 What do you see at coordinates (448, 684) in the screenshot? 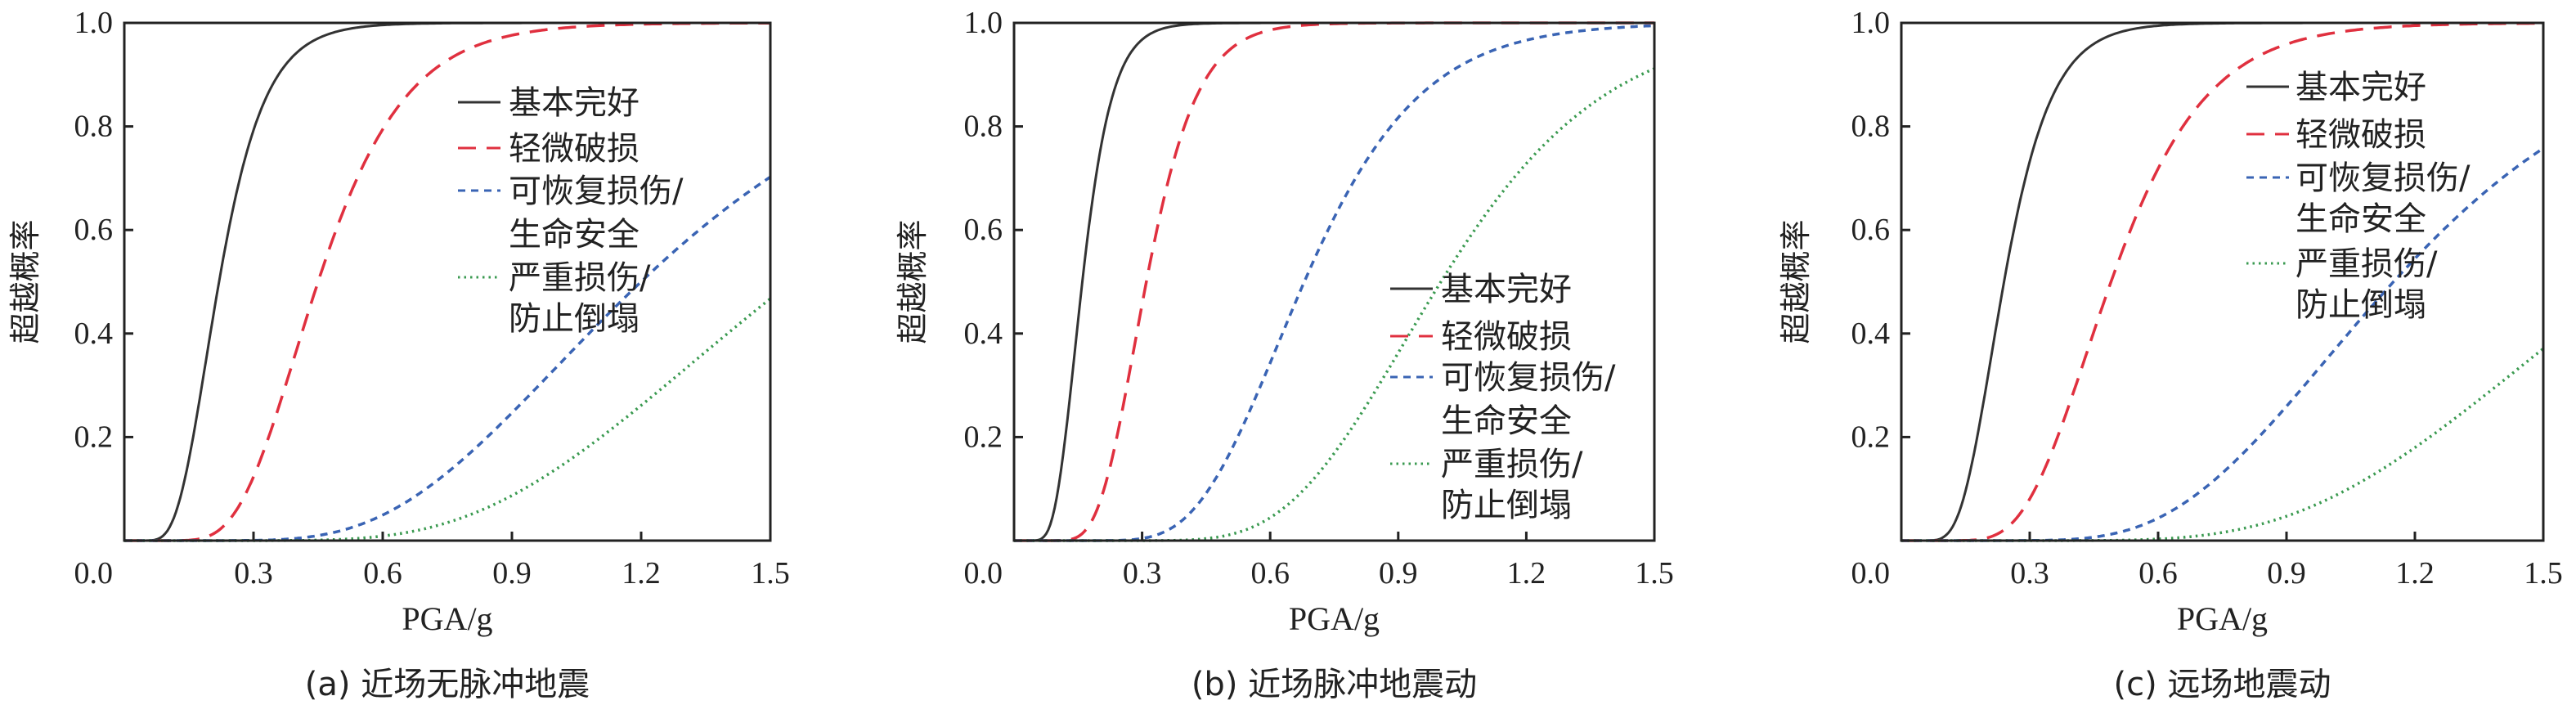
I see `panel-caption: (a) 近场无脉冲地震` at bounding box center [448, 684].